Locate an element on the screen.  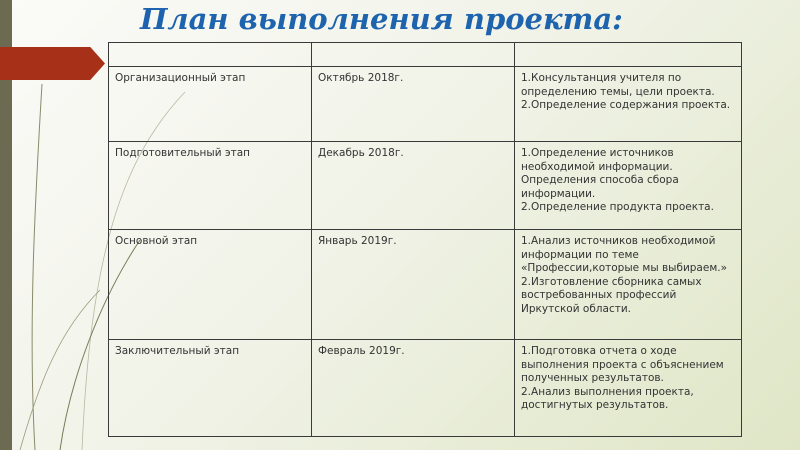
date-cell: Октябрь 2018г. is located at coordinates (413, 104).